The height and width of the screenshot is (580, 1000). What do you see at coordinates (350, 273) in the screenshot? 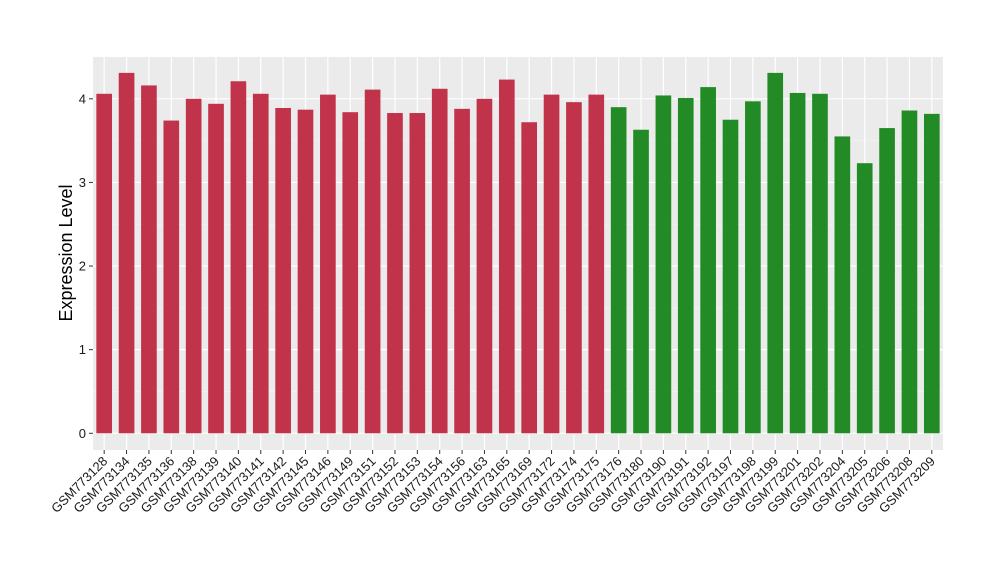
I see `bar-GSM773149` at bounding box center [350, 273].